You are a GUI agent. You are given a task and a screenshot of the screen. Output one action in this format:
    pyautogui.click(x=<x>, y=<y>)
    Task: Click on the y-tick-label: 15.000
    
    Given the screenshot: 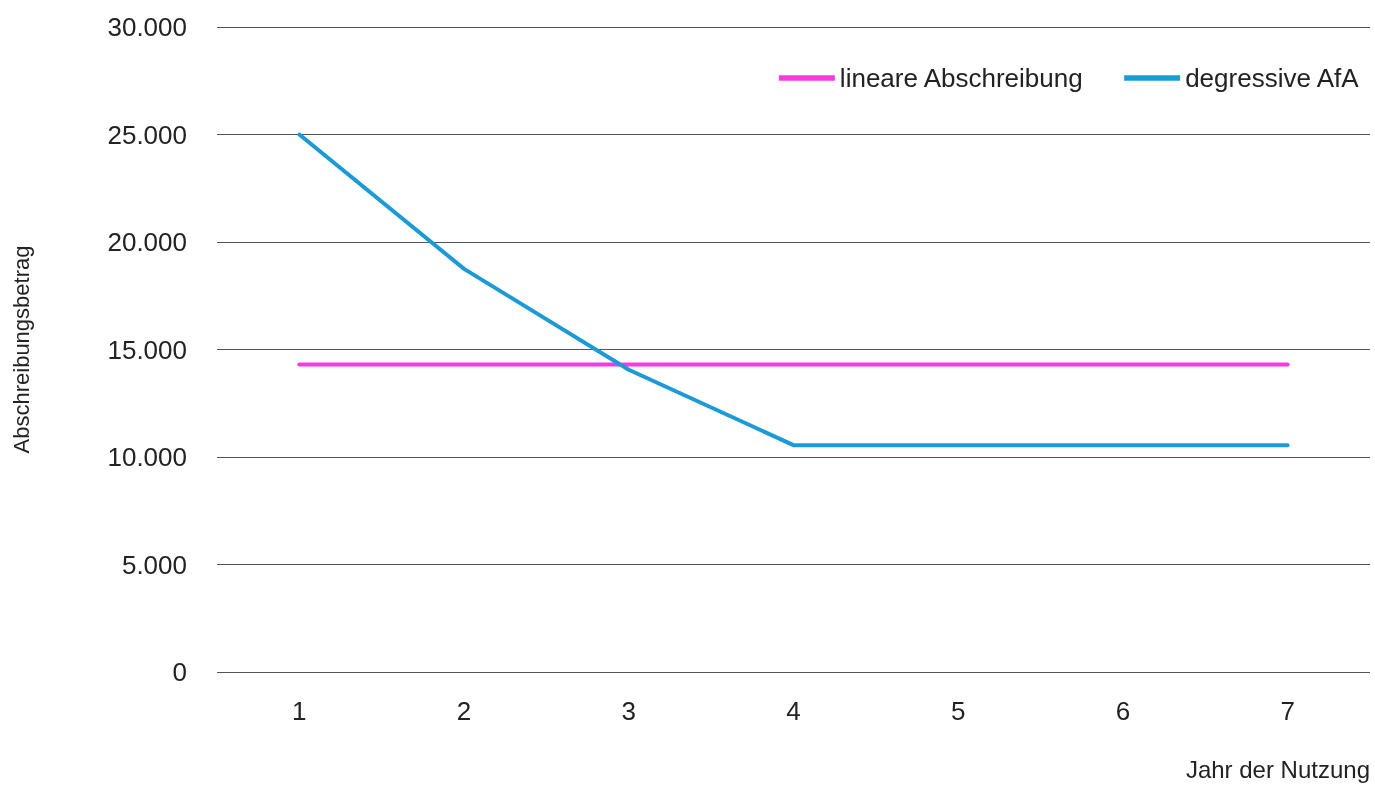 What is the action you would take?
    pyautogui.click(x=147, y=349)
    